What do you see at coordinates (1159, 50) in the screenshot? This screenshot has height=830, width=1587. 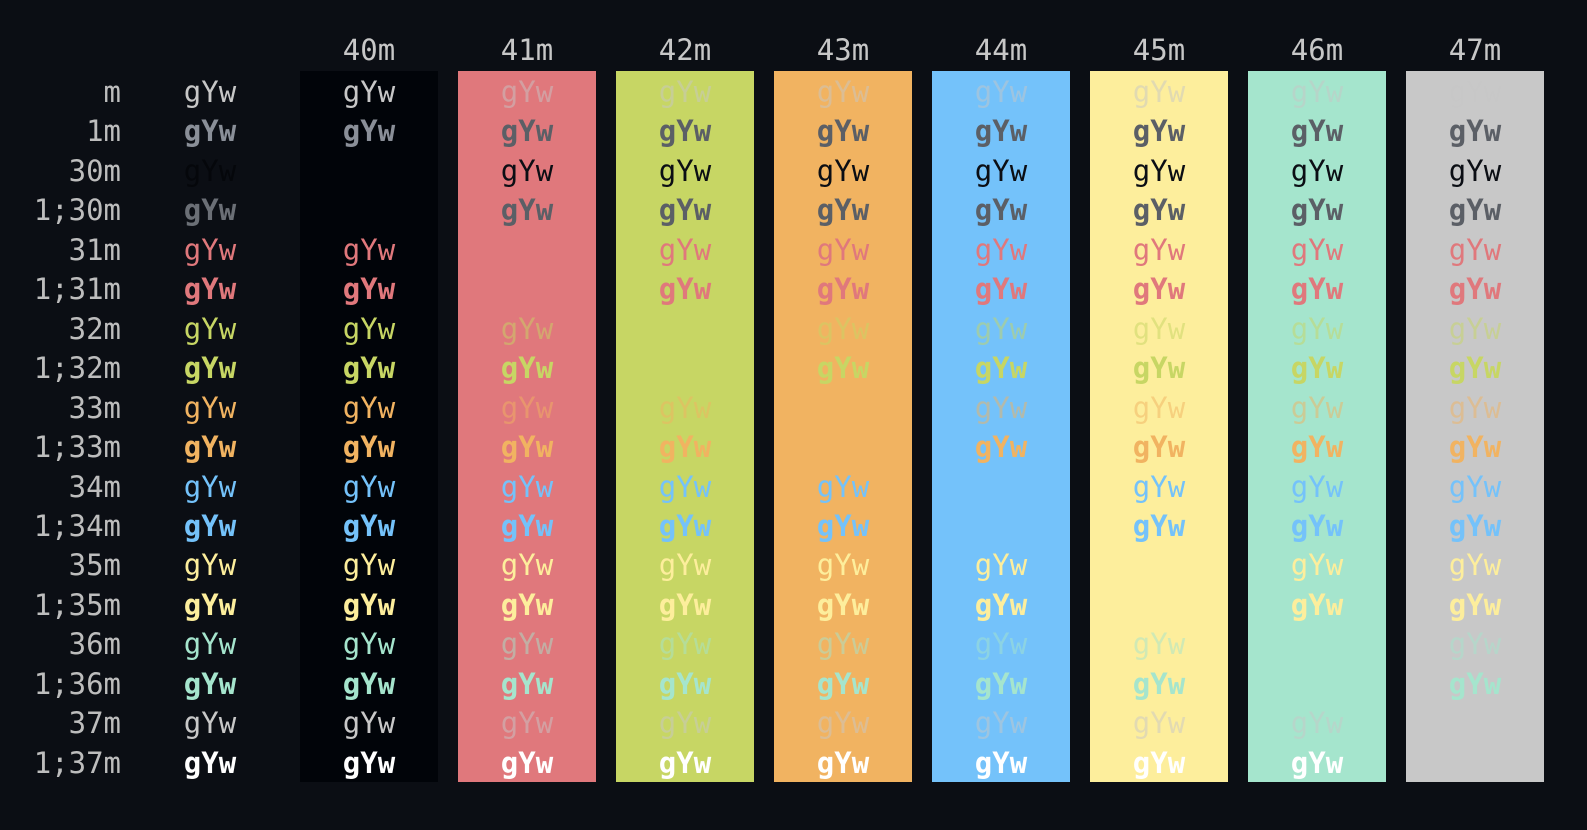 I see `column-header: 45m` at bounding box center [1159, 50].